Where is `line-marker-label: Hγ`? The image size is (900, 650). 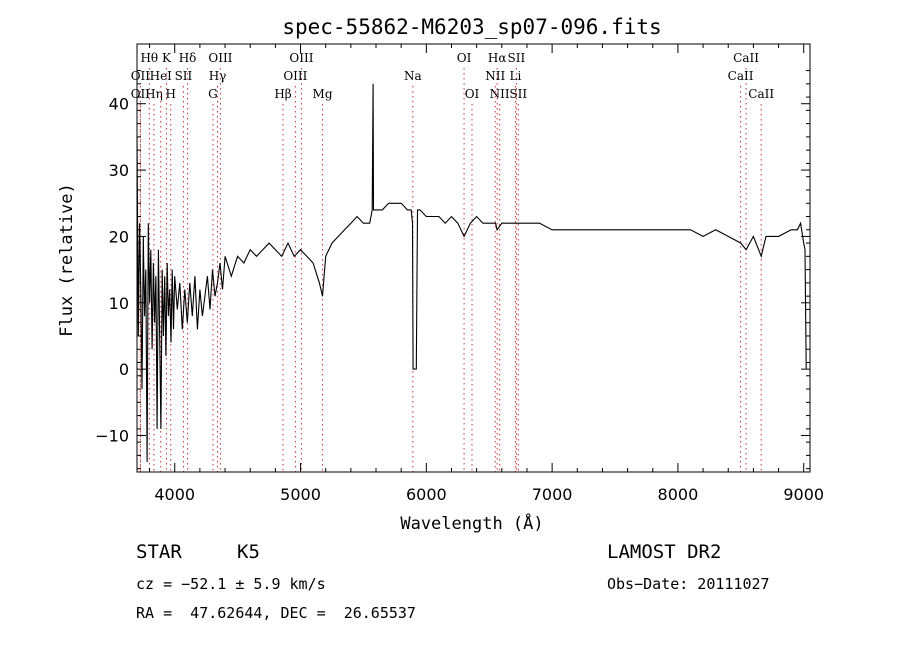 line-marker-label: Hγ is located at coordinates (218, 76).